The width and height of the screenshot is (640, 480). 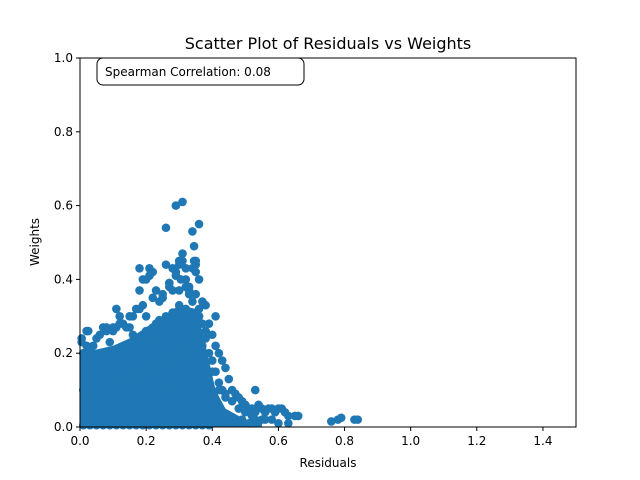 I want to click on annotation-frame, so click(x=200, y=71).